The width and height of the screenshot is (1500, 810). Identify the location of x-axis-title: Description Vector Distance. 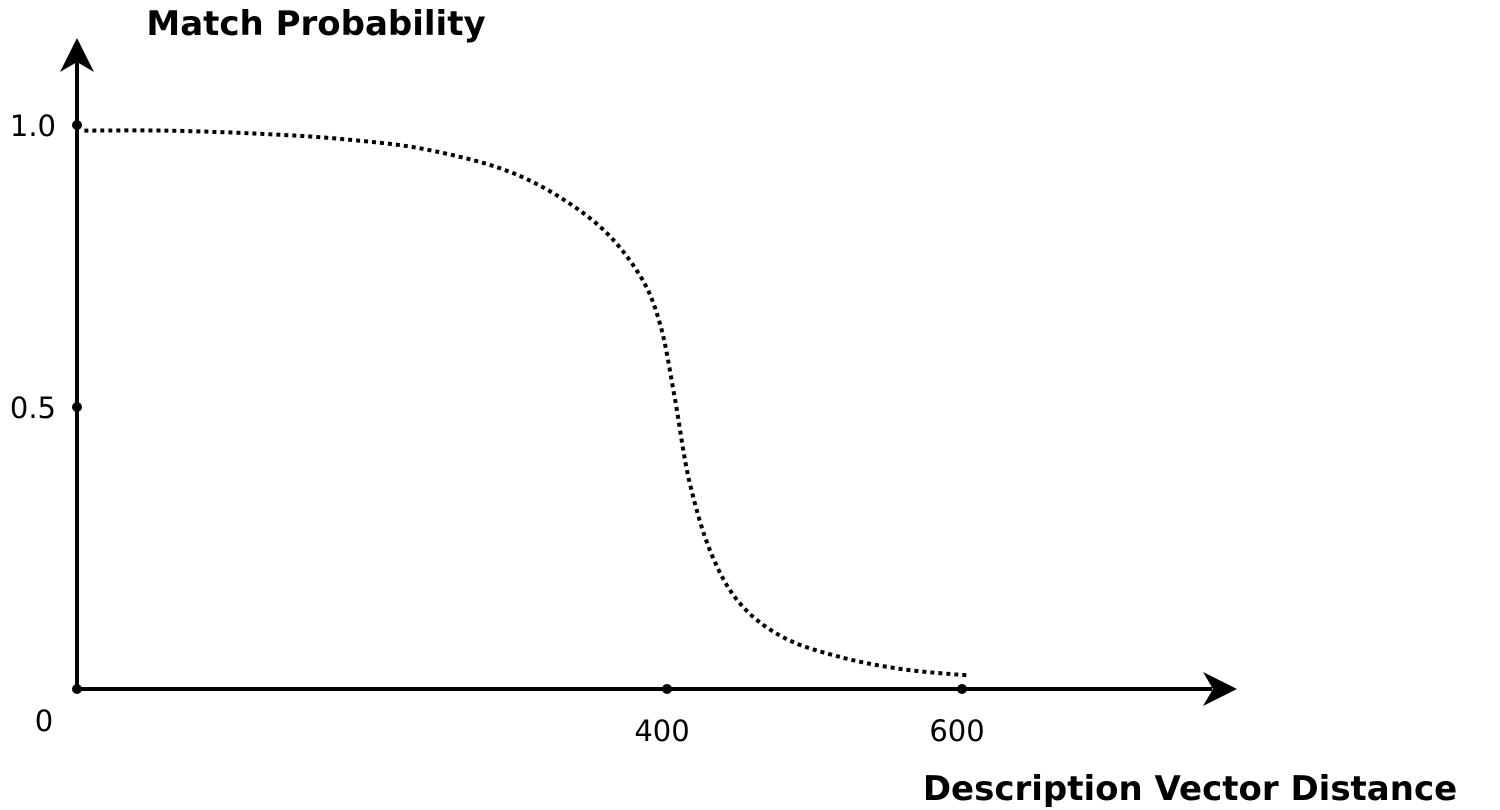
(1190, 789).